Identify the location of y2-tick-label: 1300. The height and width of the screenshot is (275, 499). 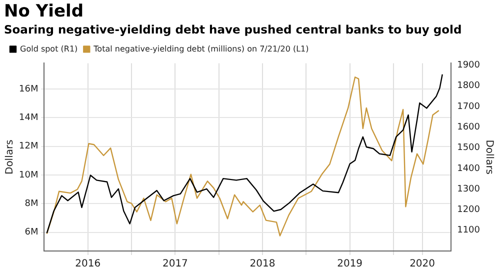
(468, 189).